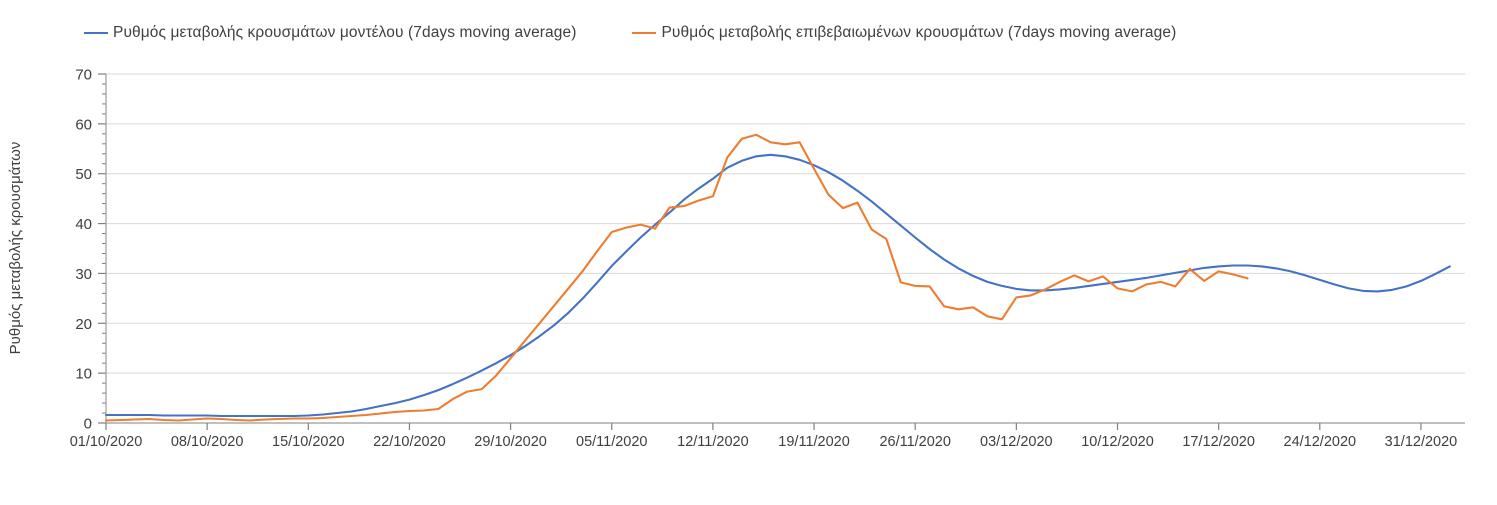 This screenshot has width=1497, height=505. What do you see at coordinates (83, 224) in the screenshot?
I see `y-tick-label: 40` at bounding box center [83, 224].